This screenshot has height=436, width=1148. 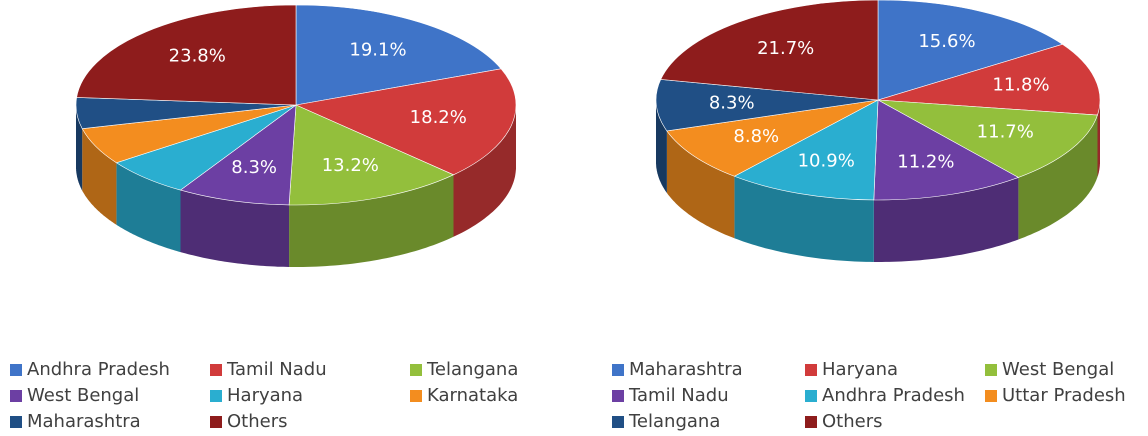 I want to click on data-label: 8.8%, so click(x=756, y=136).